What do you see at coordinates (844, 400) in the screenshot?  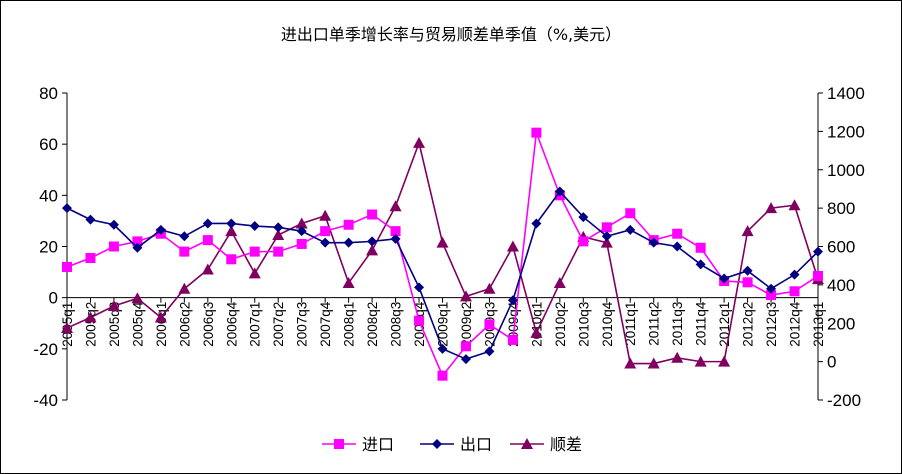 I see `right-tick-label: -200` at bounding box center [844, 400].